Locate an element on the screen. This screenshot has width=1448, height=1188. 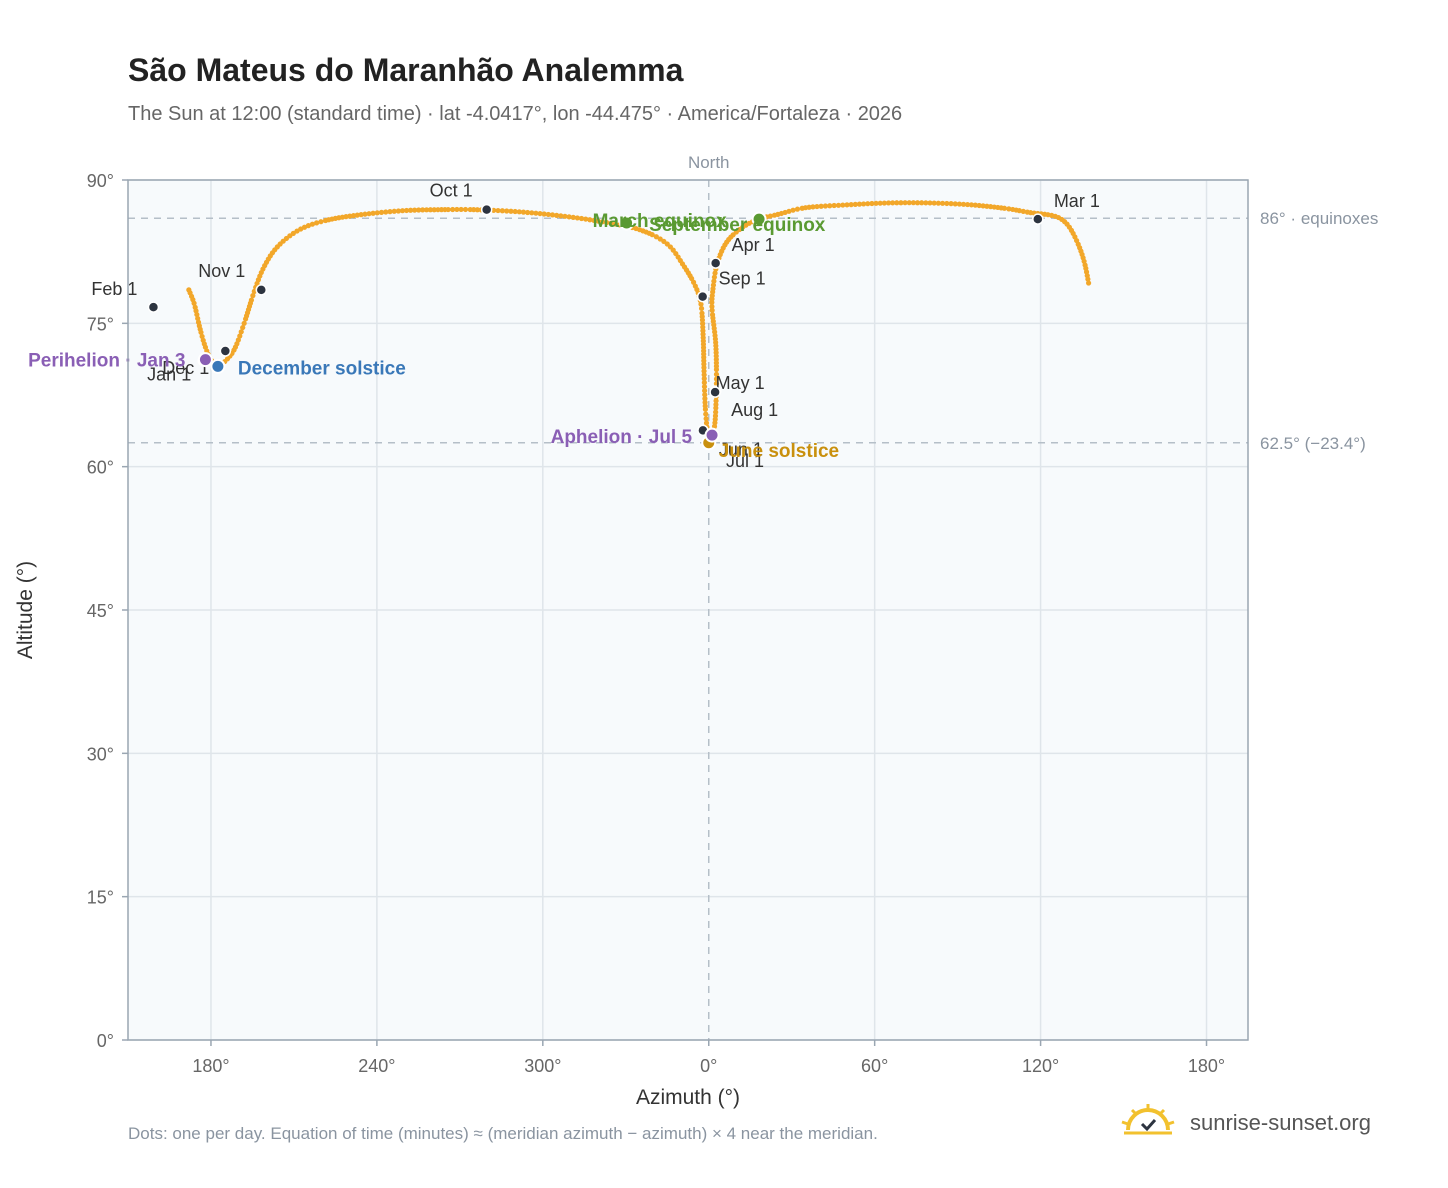
reference-line-label: 62.5° (−23.4°) is located at coordinates (1313, 443).